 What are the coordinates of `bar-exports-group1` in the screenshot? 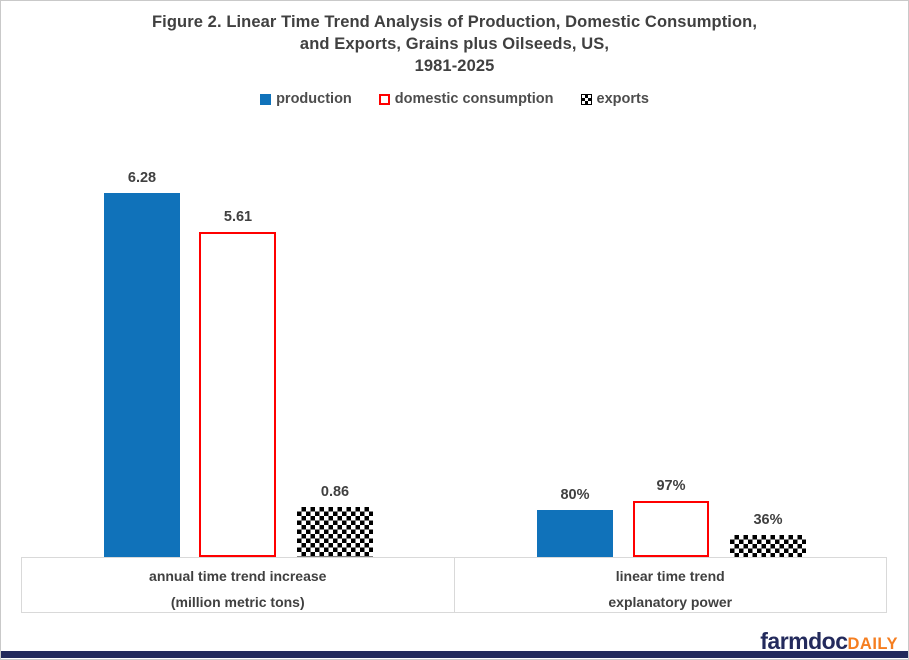 It's located at (335, 532).